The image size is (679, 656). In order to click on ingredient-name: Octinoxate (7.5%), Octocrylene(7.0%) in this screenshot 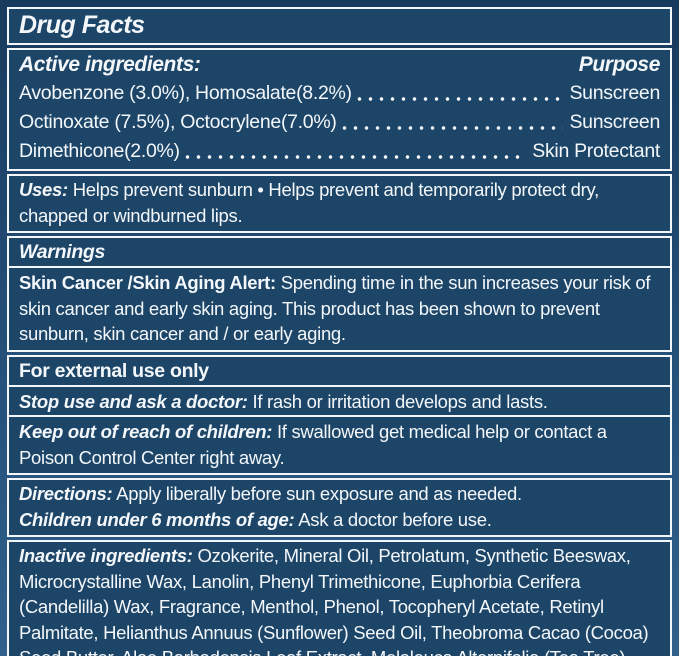, I will do `click(178, 122)`.